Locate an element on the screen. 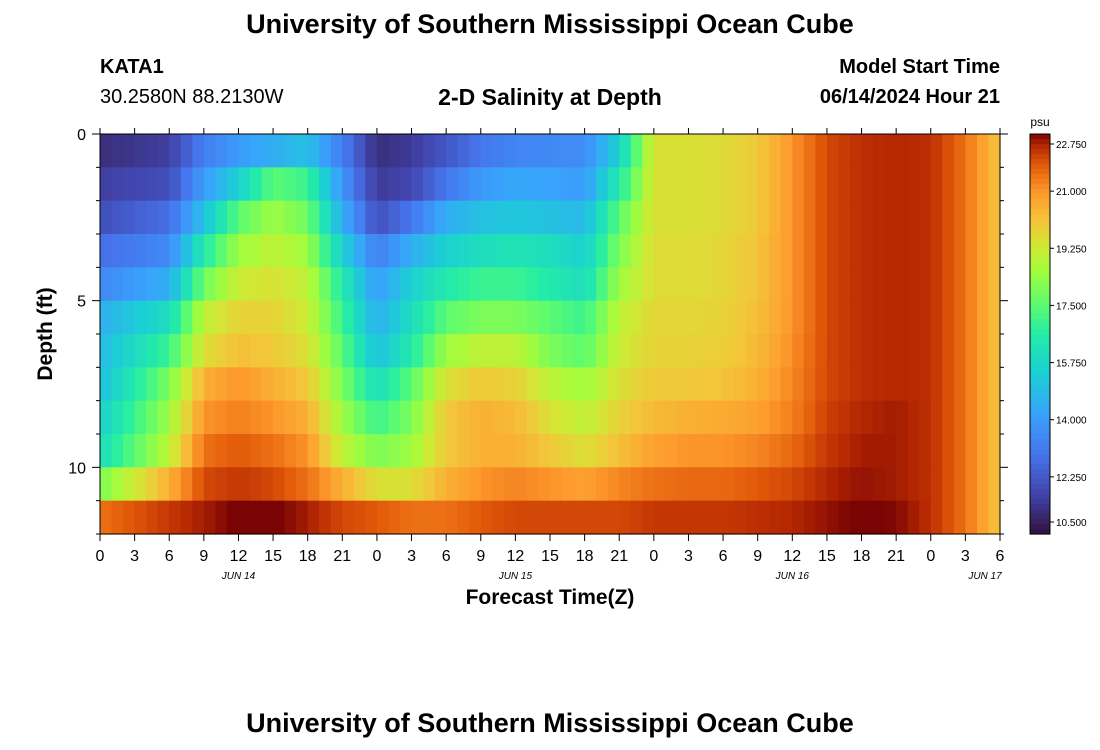 The image size is (1100, 750). colorbar-unit: psu is located at coordinates (1039, 122).